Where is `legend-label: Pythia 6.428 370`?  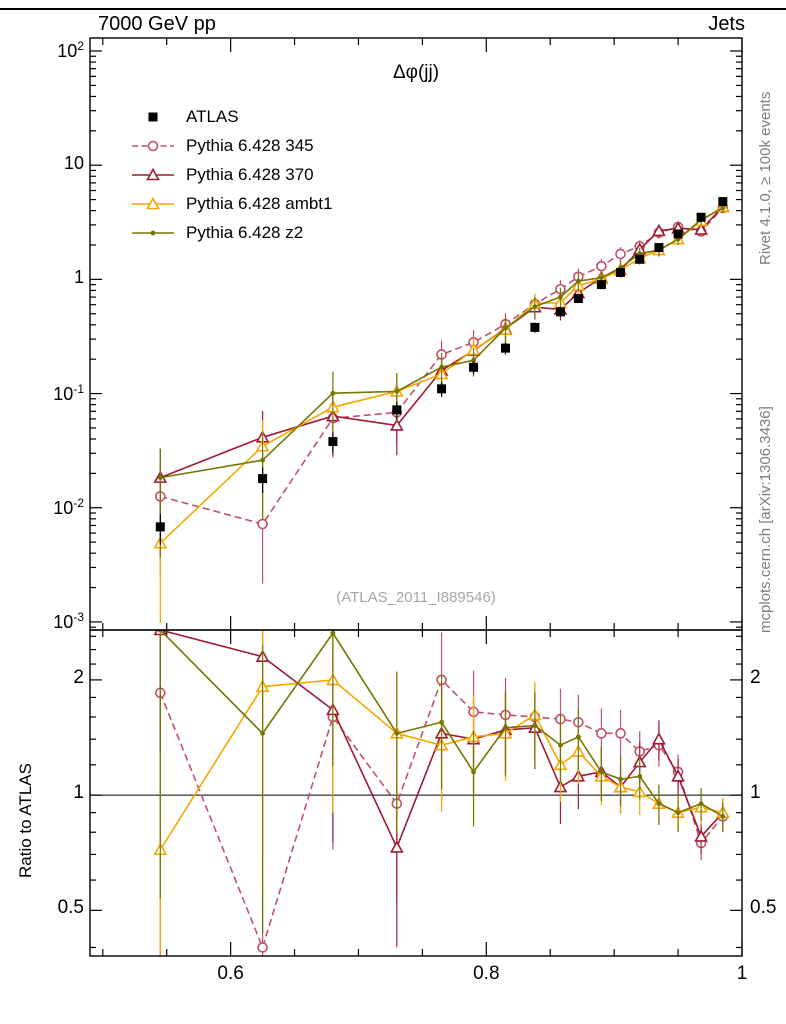 legend-label: Pythia 6.428 370 is located at coordinates (250, 174).